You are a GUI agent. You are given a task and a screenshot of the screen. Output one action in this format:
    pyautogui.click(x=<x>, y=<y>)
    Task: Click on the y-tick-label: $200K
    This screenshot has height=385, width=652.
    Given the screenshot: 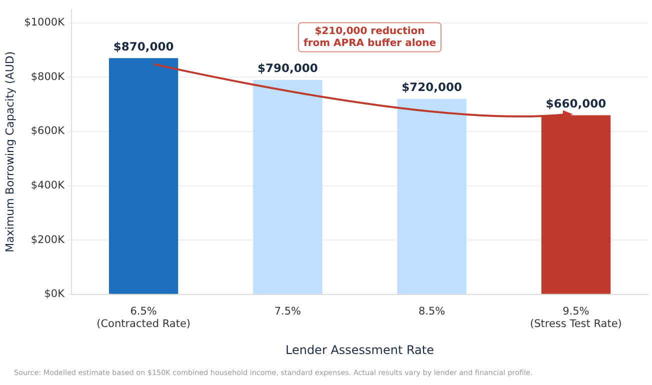 What is the action you would take?
    pyautogui.click(x=48, y=240)
    